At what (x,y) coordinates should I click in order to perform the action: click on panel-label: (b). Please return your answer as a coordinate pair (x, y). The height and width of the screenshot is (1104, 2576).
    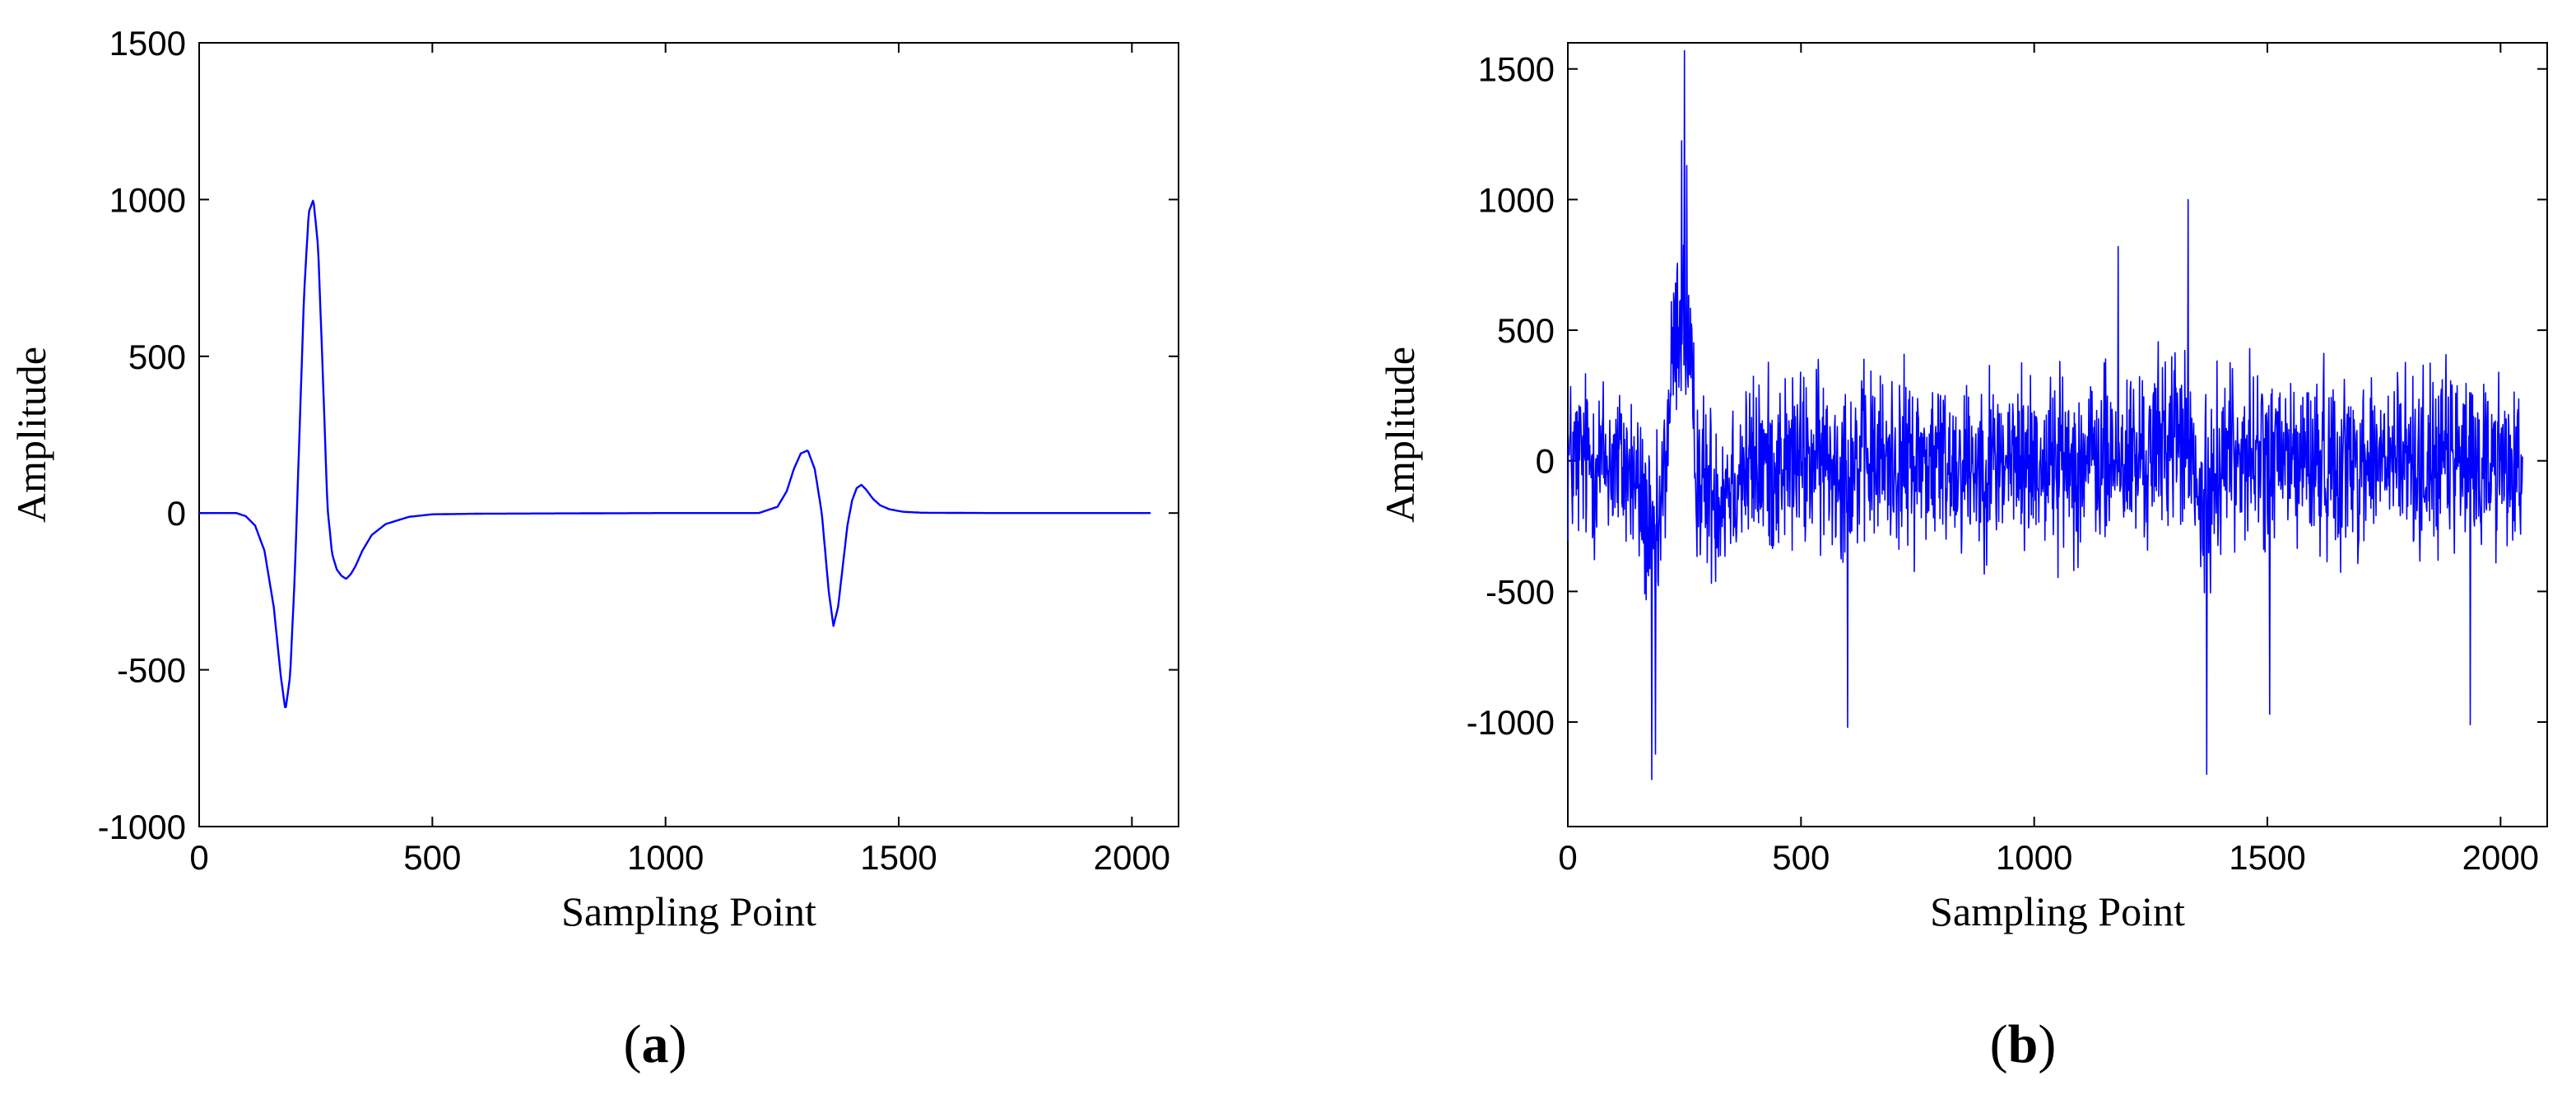
    Looking at the image, I should click on (2023, 1044).